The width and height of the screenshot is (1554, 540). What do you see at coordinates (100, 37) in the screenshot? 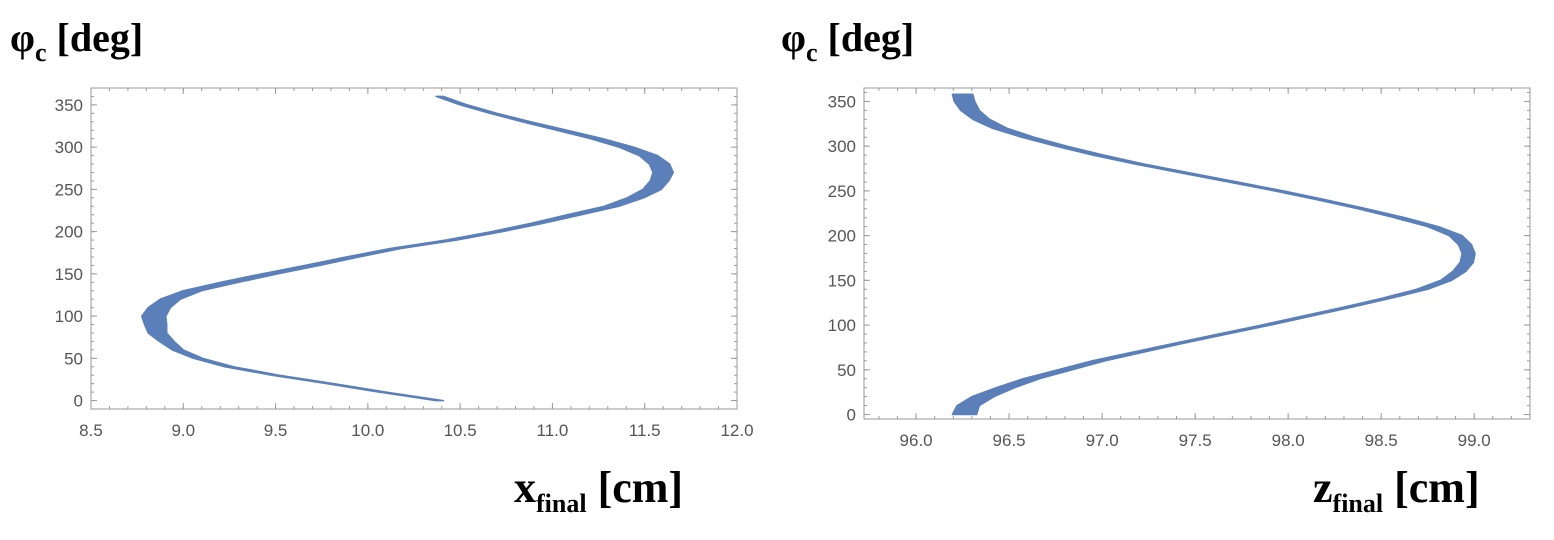
I see `y-axis-unit-left: [deg]` at bounding box center [100, 37].